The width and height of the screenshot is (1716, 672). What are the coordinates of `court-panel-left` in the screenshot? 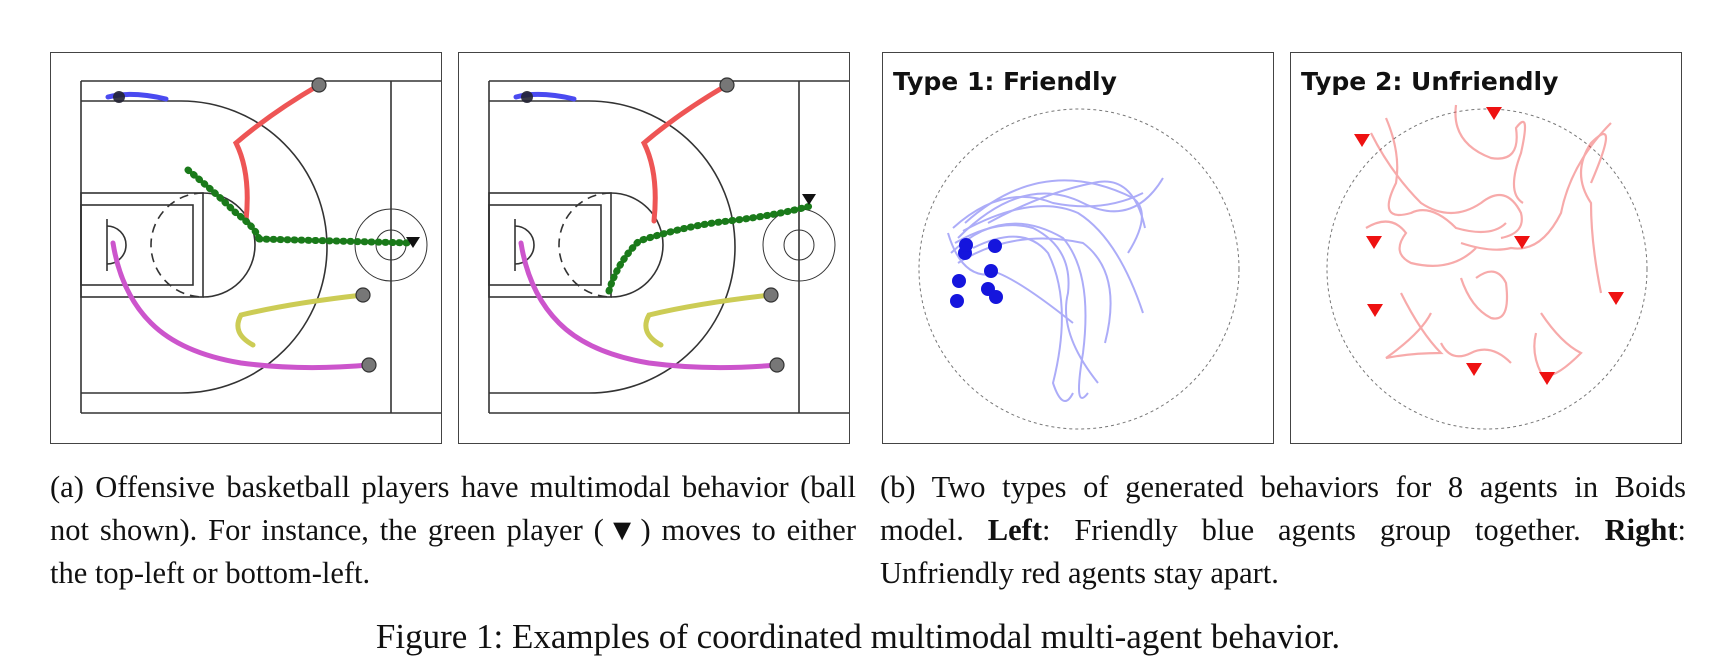 It's located at (246, 248).